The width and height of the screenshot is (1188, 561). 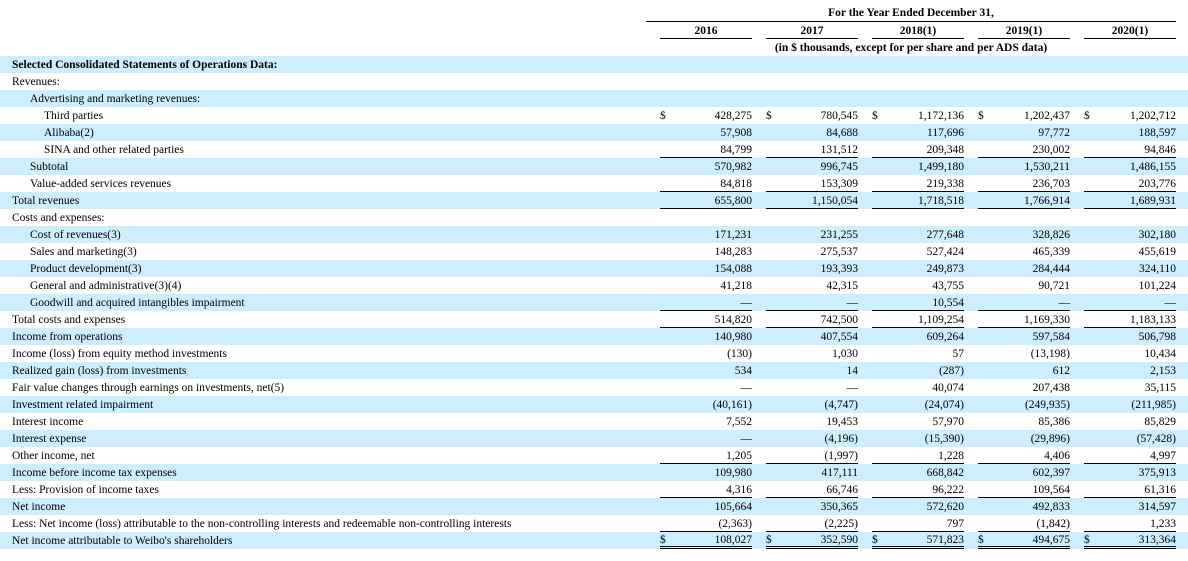 I want to click on value-cell: $ 108,027, so click(x=706, y=541).